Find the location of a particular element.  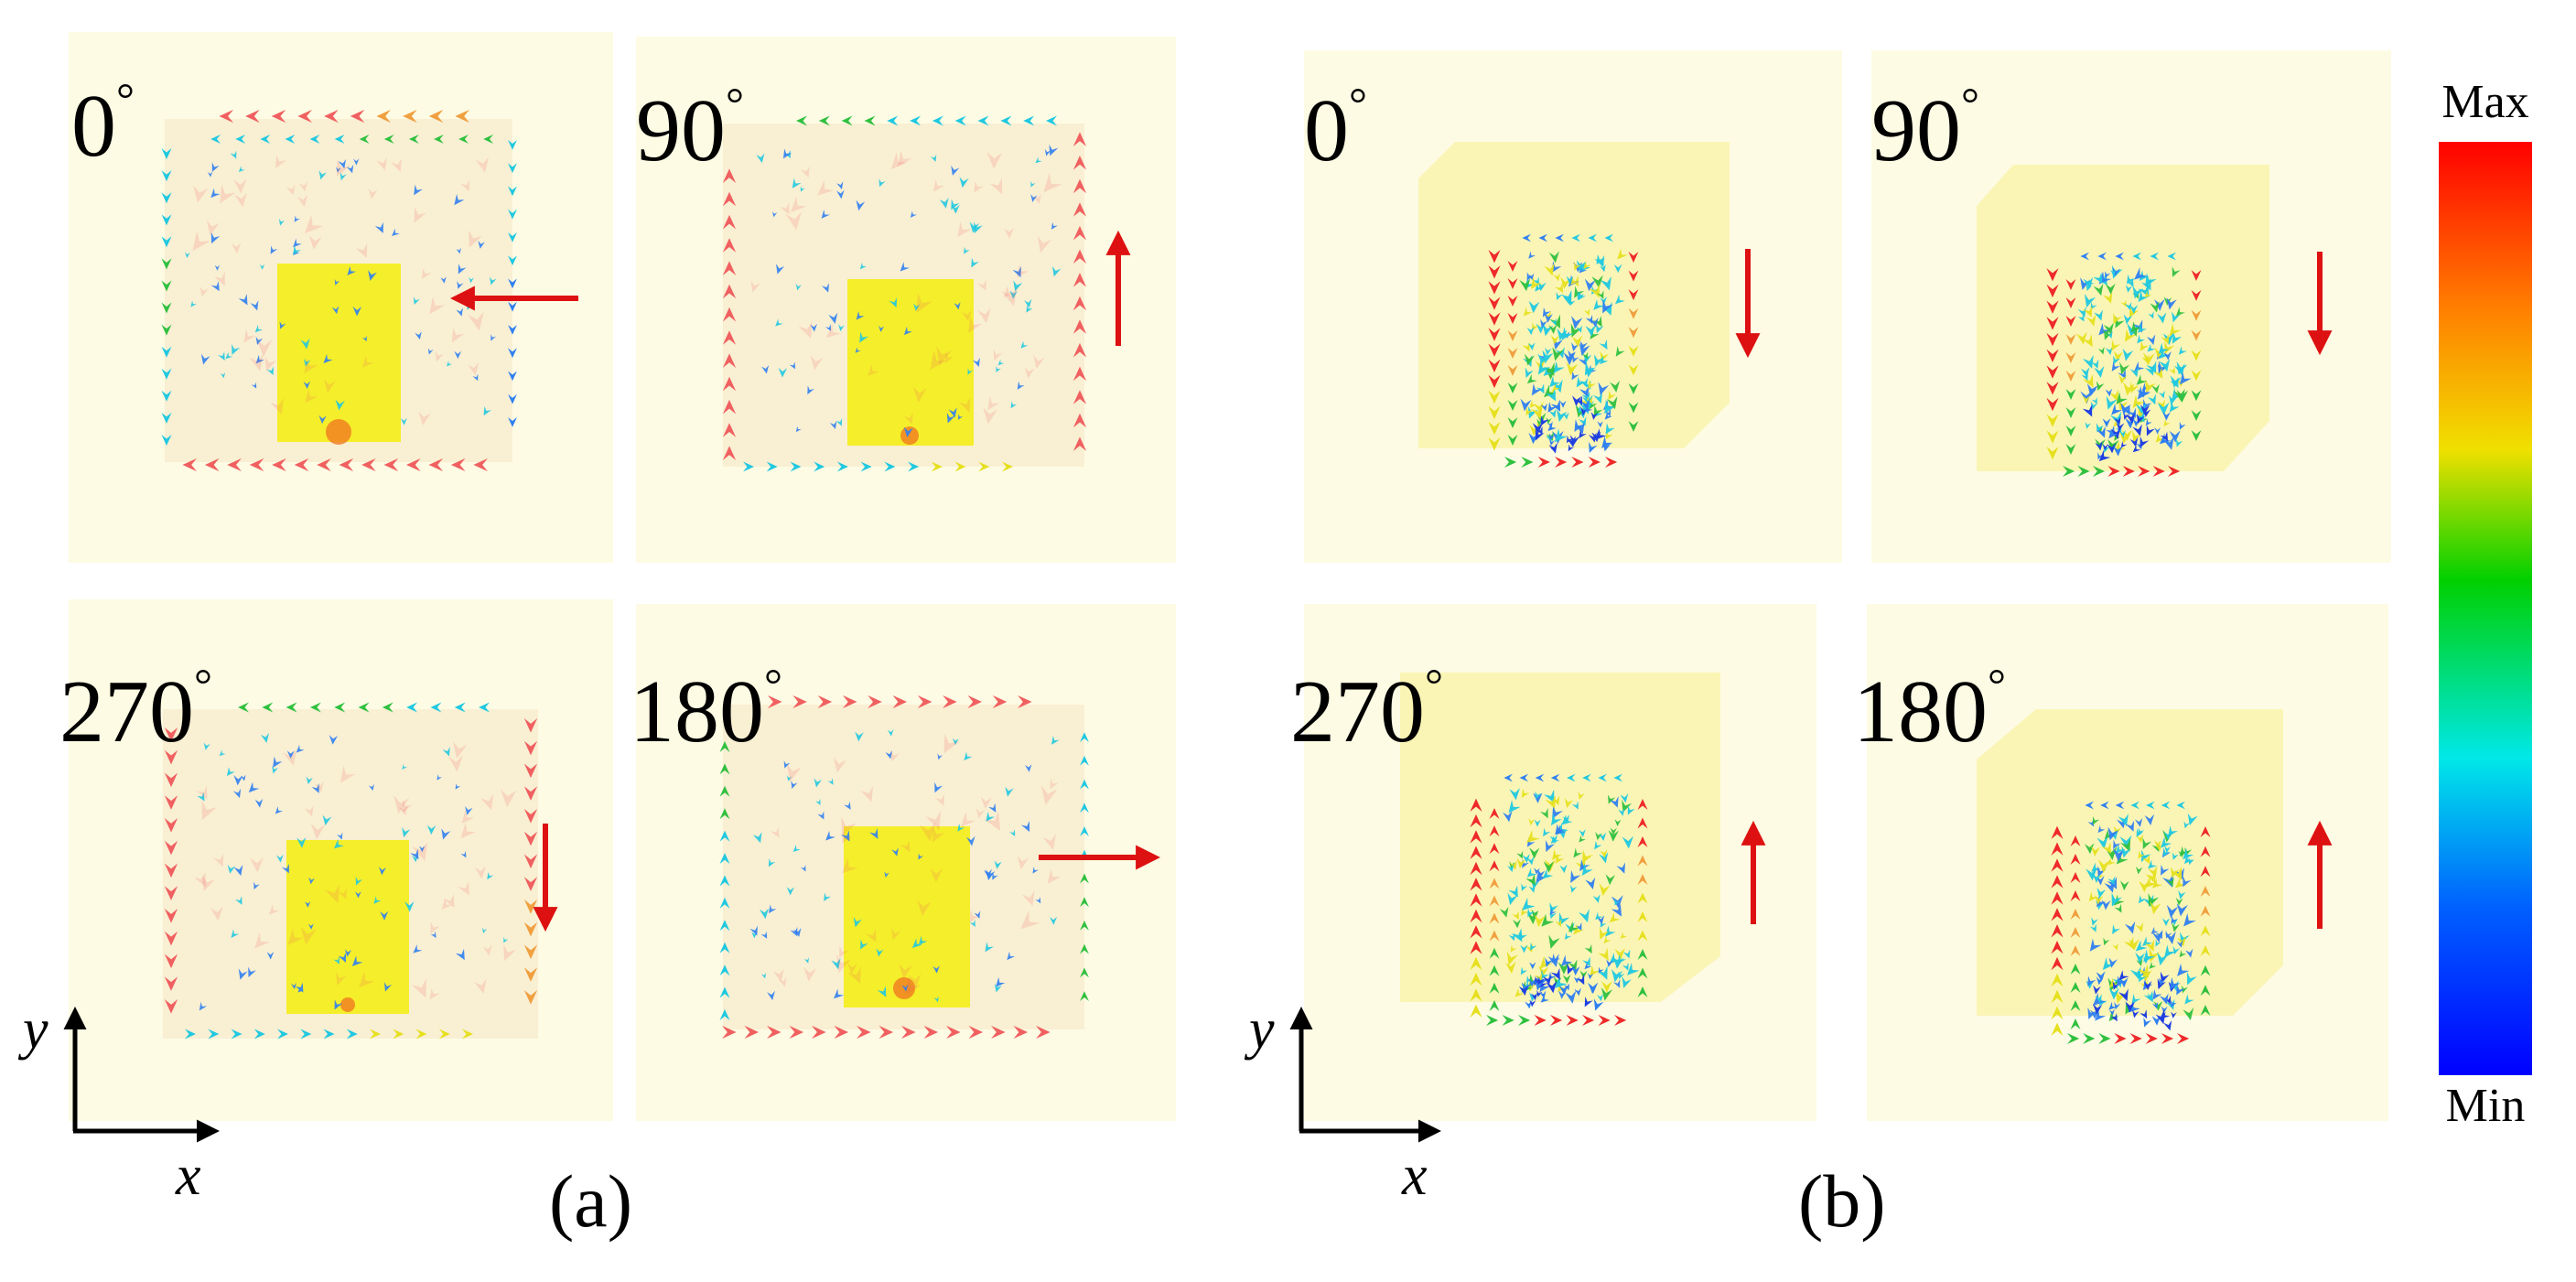

feed-hotspot is located at coordinates (909, 435).